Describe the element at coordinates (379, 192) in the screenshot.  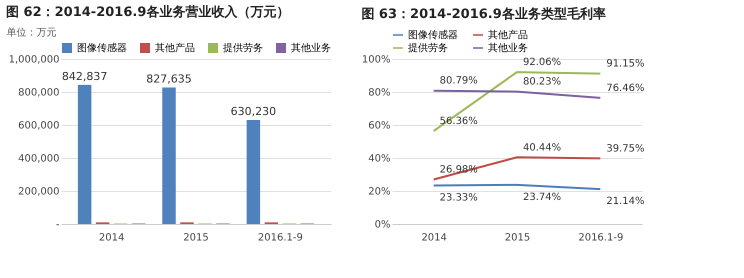
I see `y-tick-label: 20%` at that location.